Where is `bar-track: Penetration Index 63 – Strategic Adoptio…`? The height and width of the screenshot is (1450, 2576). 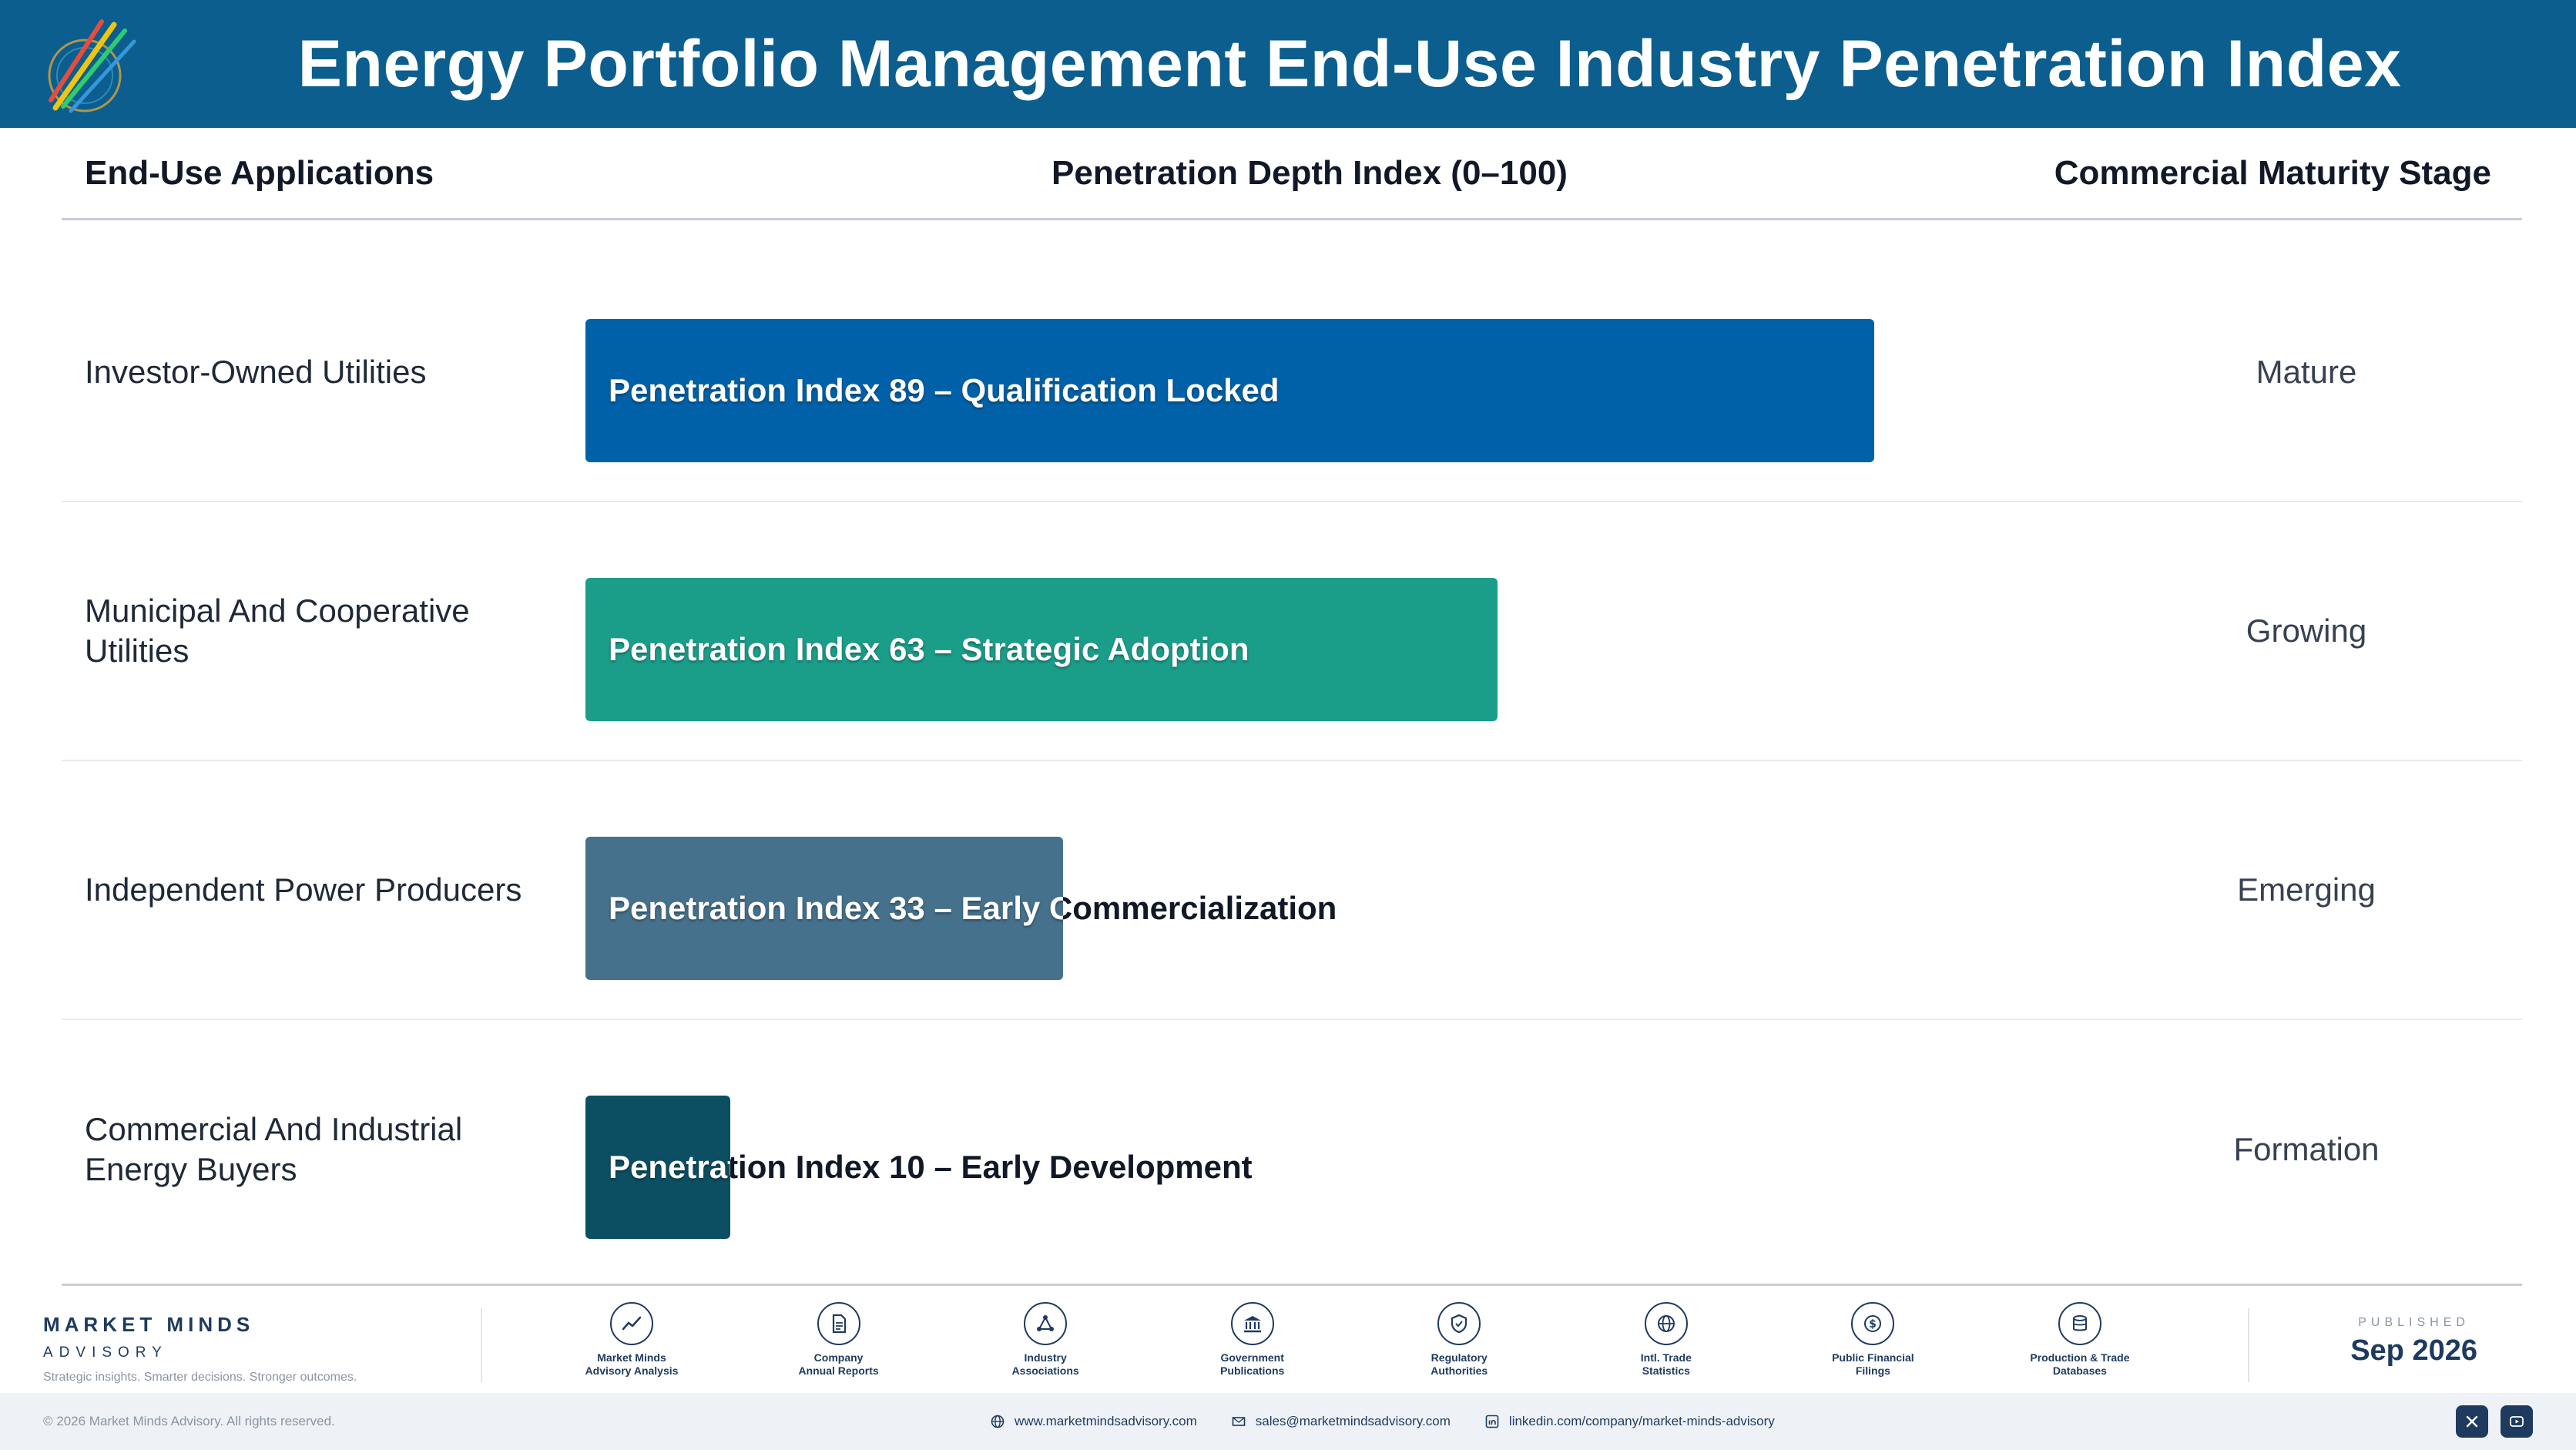
bar-track: Penetration Index 63 – Strategic Adoptio… is located at coordinates (1309, 631).